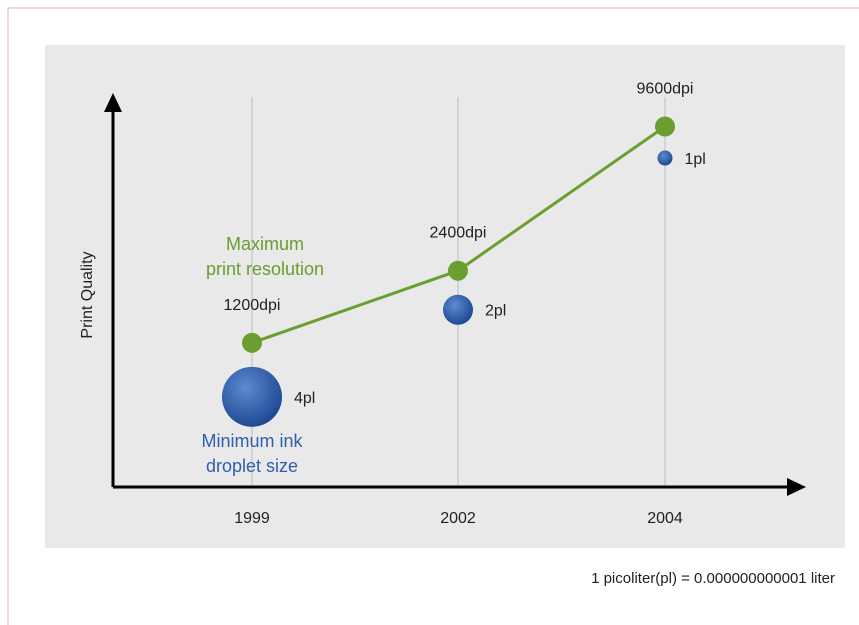 This screenshot has width=859, height=625. I want to click on footnote: 1 picoliter(pl) = 0.000000000001 liter, so click(713, 578).